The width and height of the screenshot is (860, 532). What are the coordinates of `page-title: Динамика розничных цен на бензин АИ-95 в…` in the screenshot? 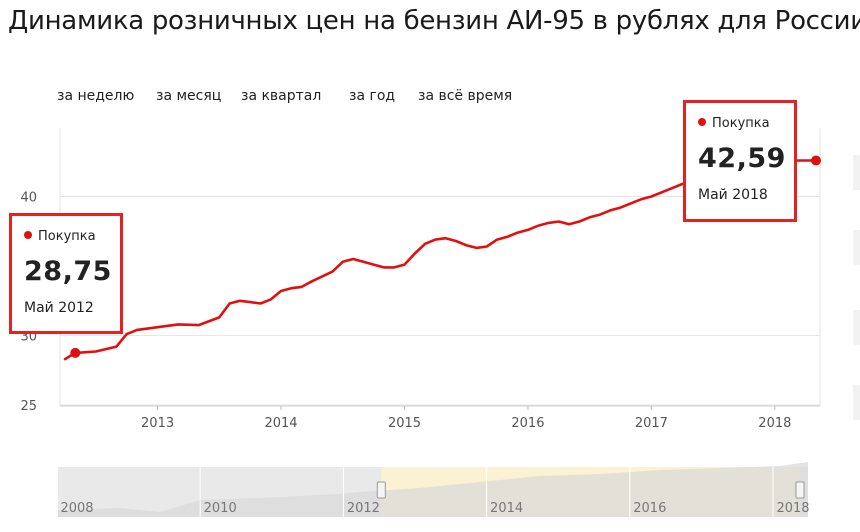 It's located at (434, 21).